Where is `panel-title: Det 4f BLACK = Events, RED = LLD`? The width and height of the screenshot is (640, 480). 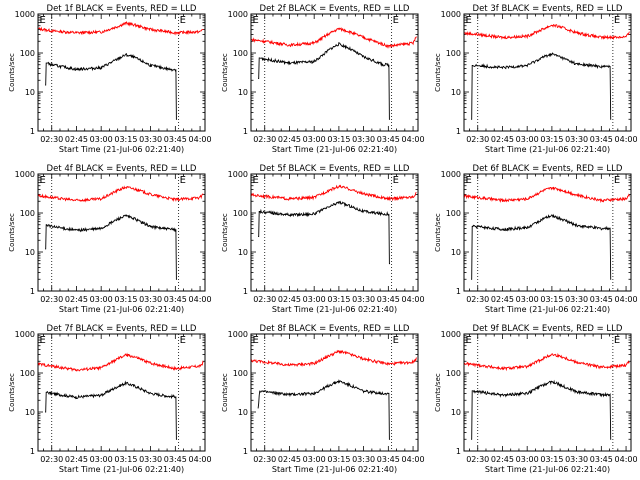 panel-title: Det 4f BLACK = Events, RED = LLD is located at coordinates (122, 169).